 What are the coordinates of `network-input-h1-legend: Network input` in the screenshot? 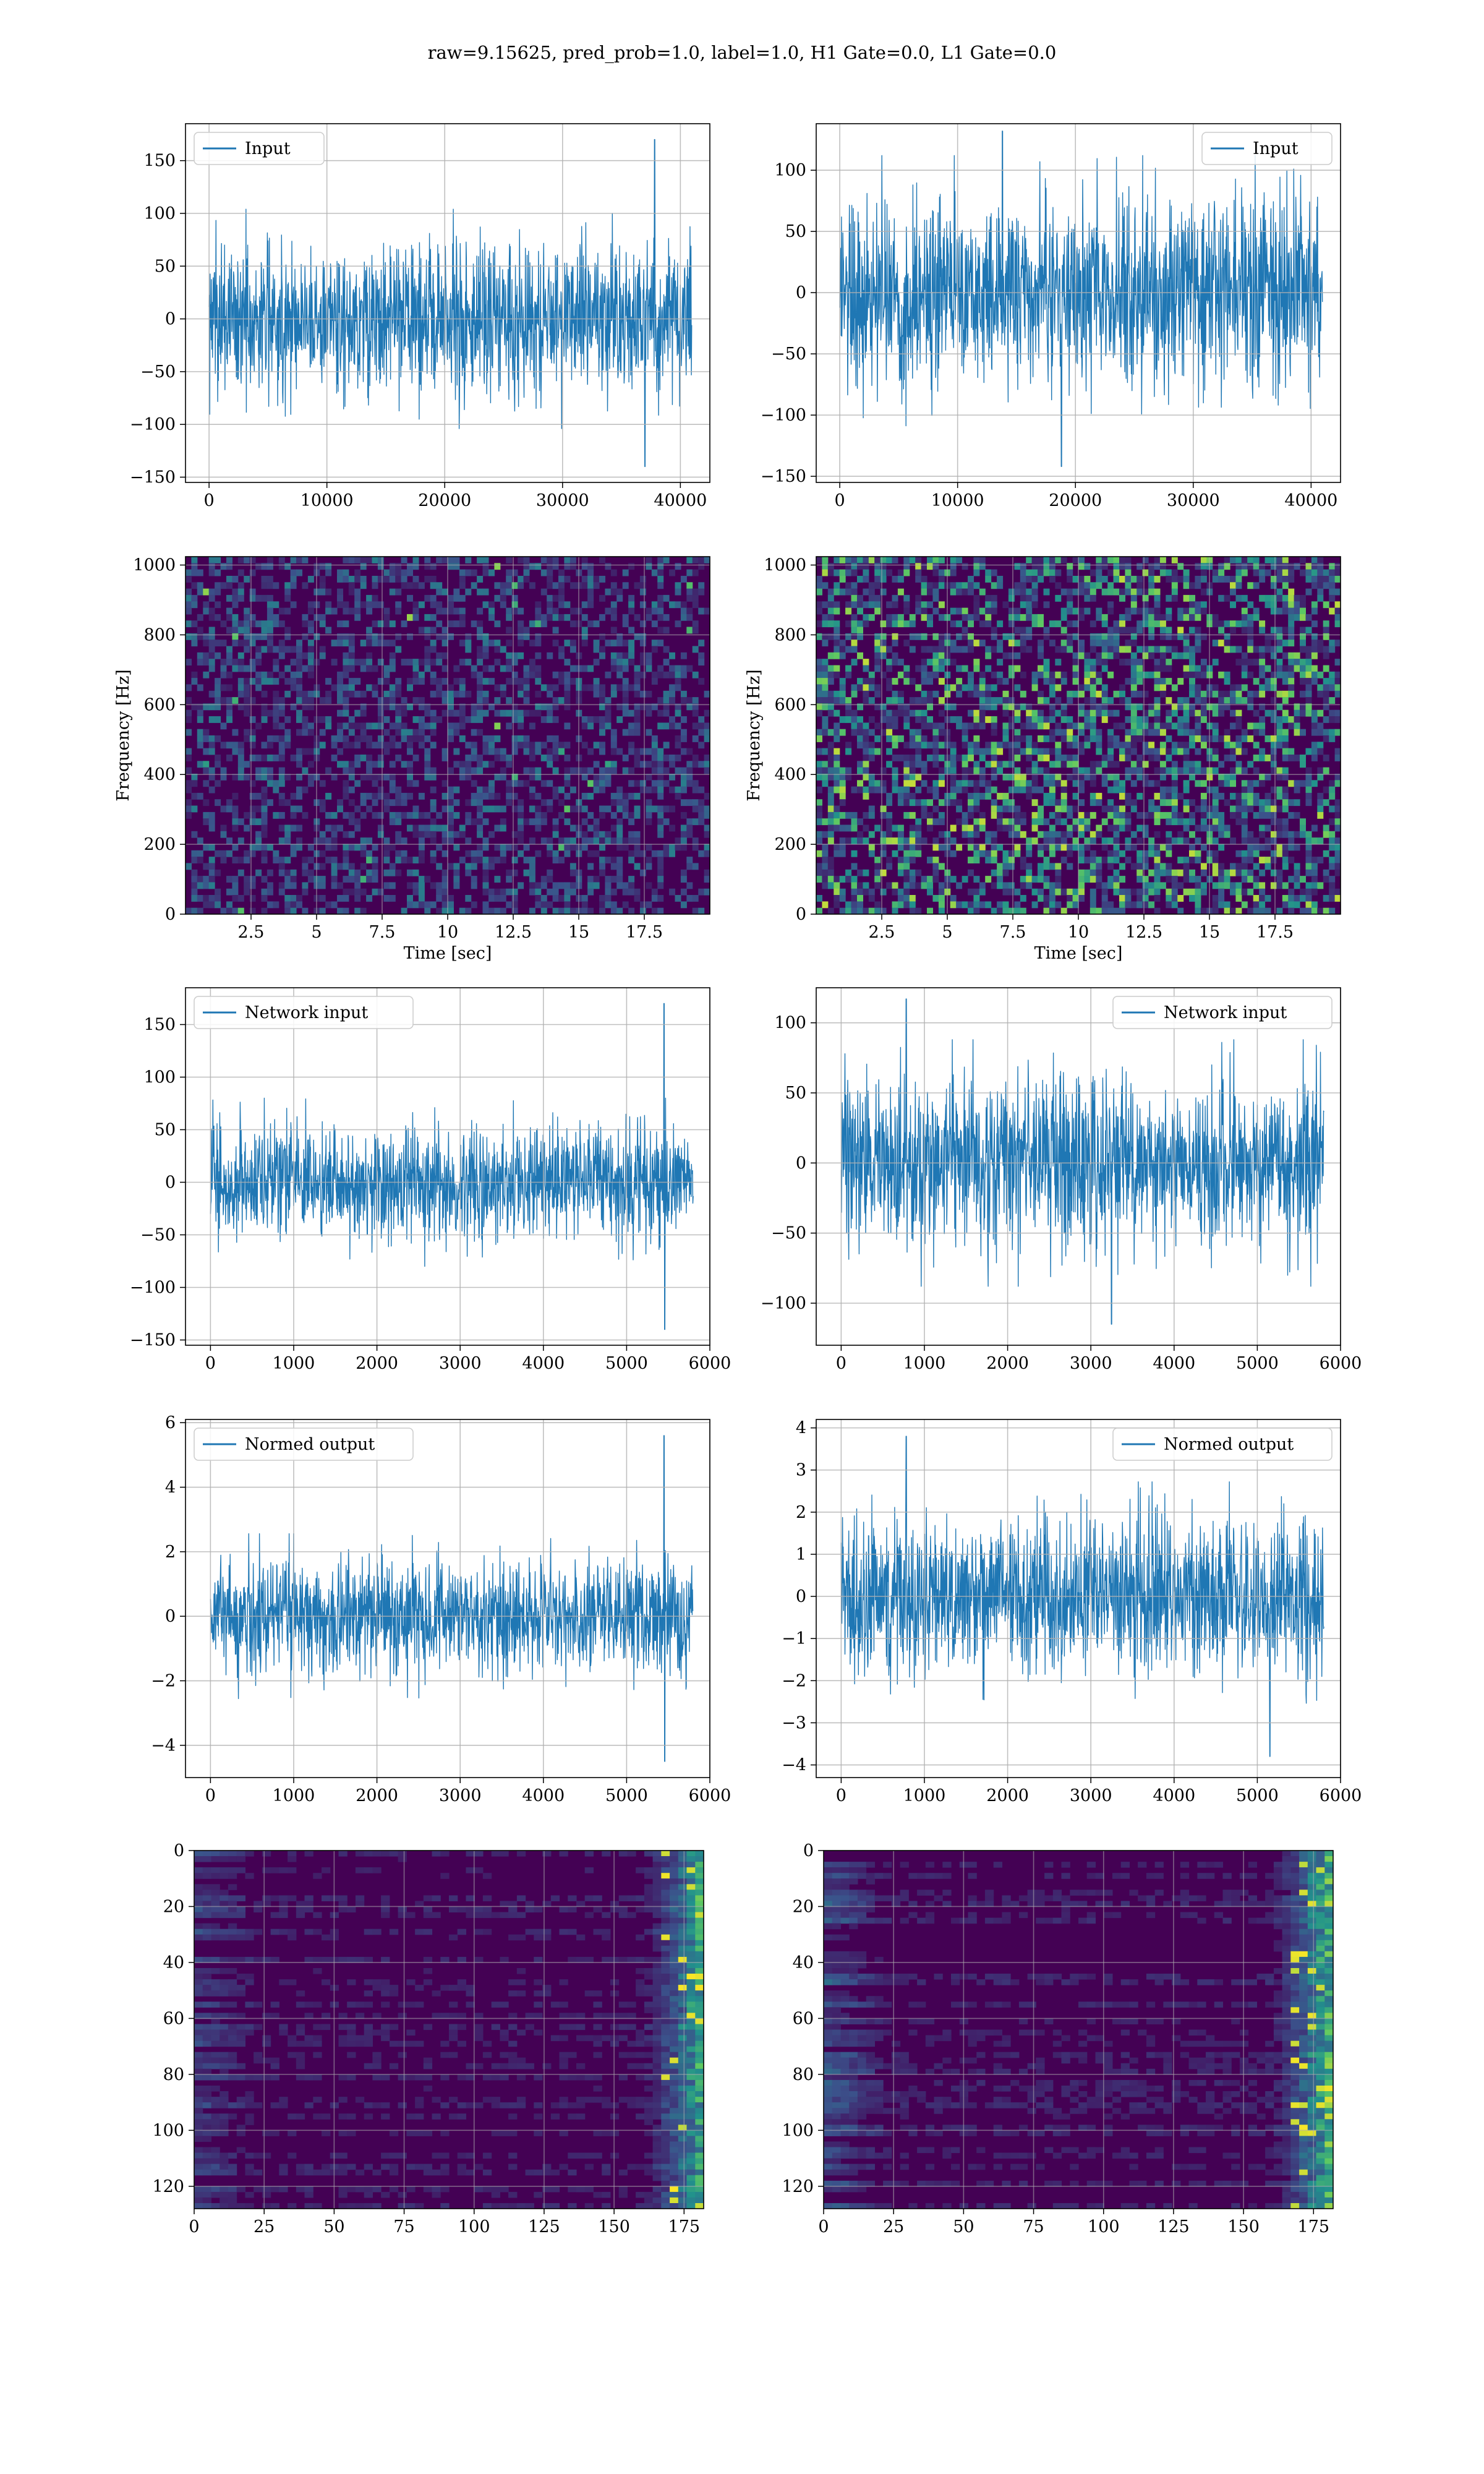 It's located at (304, 1013).